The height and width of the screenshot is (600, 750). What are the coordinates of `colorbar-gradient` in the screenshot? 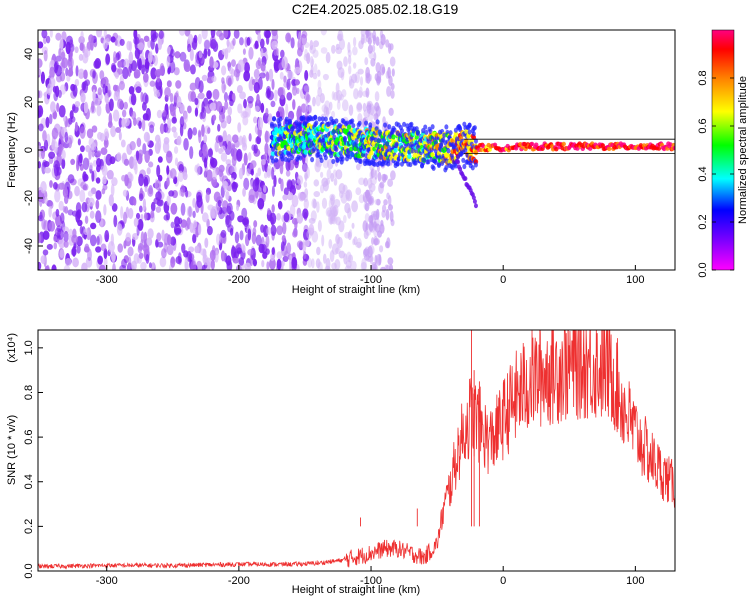 It's located at (723, 150).